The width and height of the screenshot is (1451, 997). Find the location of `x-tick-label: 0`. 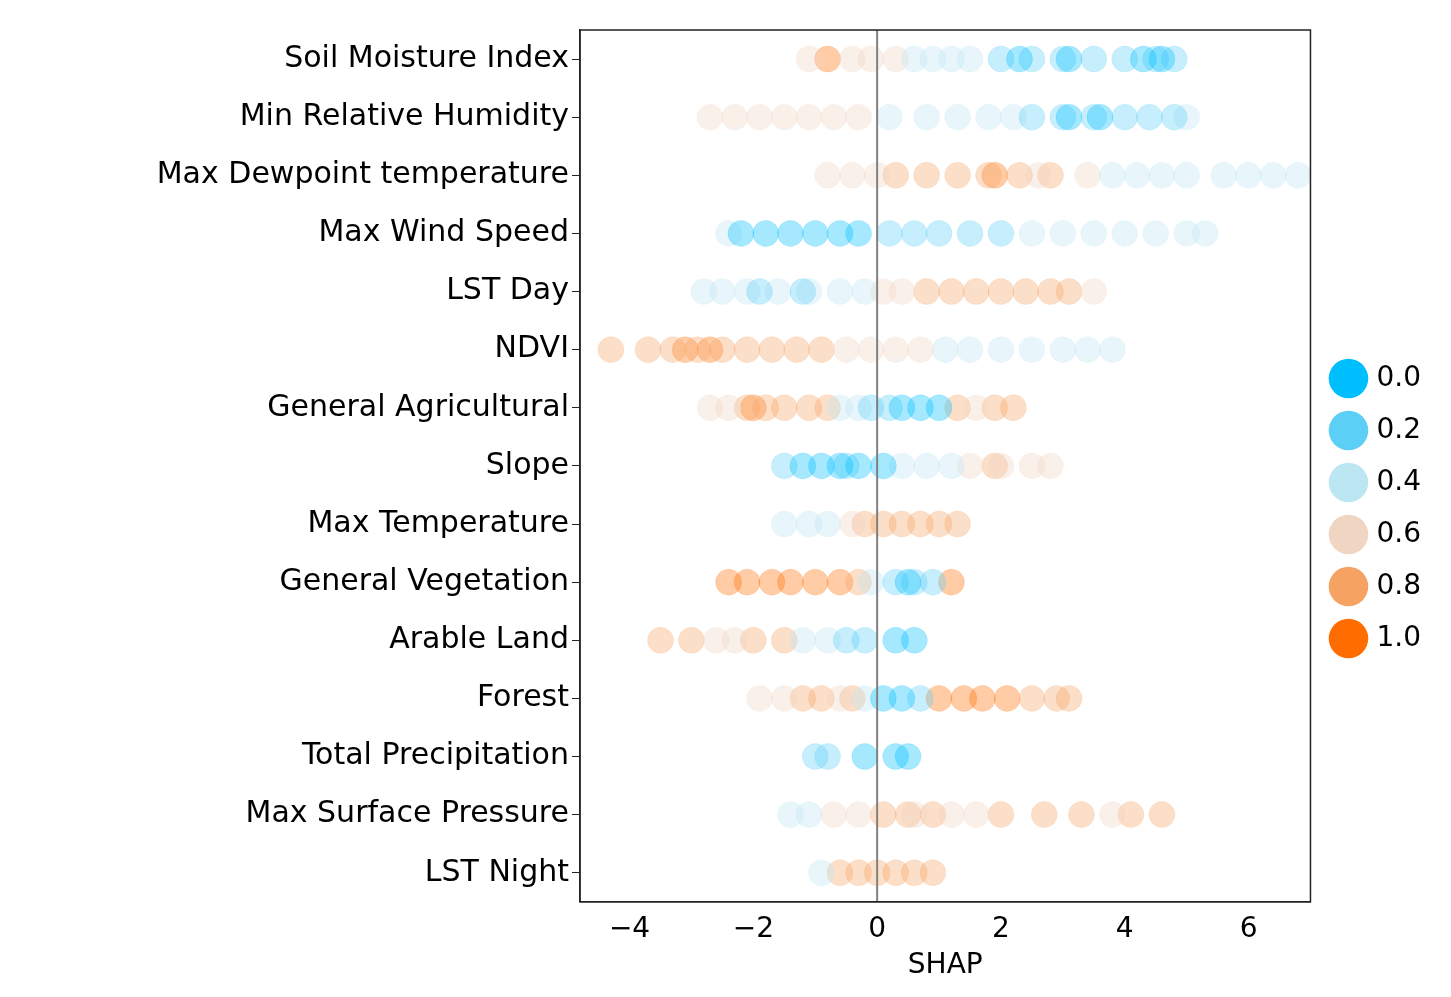

x-tick-label: 0 is located at coordinates (877, 927).